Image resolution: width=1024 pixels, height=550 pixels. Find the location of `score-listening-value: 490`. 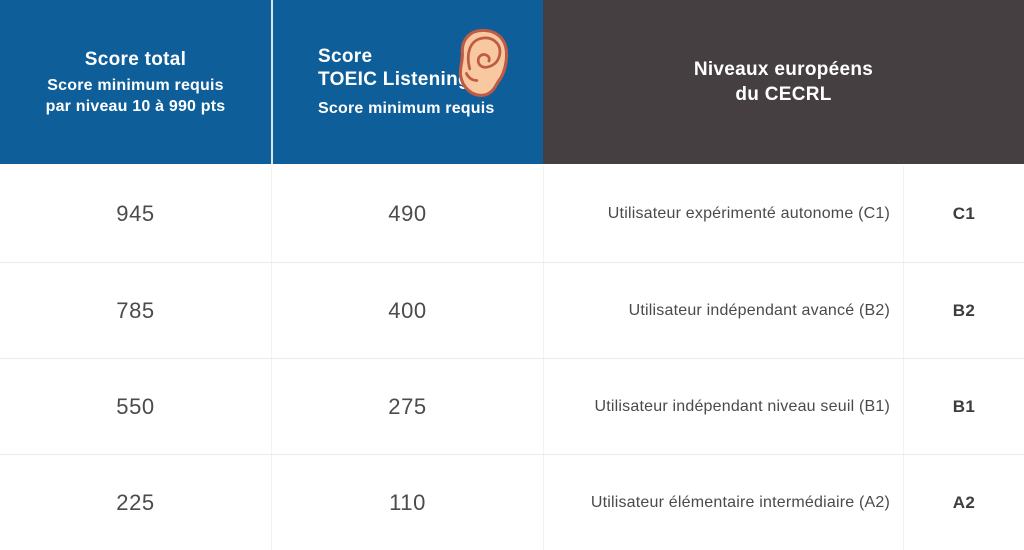

score-listening-value: 490 is located at coordinates (407, 214).